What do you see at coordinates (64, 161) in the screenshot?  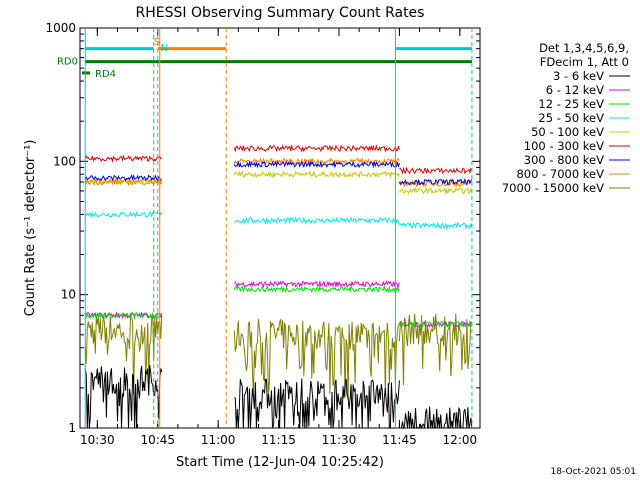 I see `y-tick-label: 100` at bounding box center [64, 161].